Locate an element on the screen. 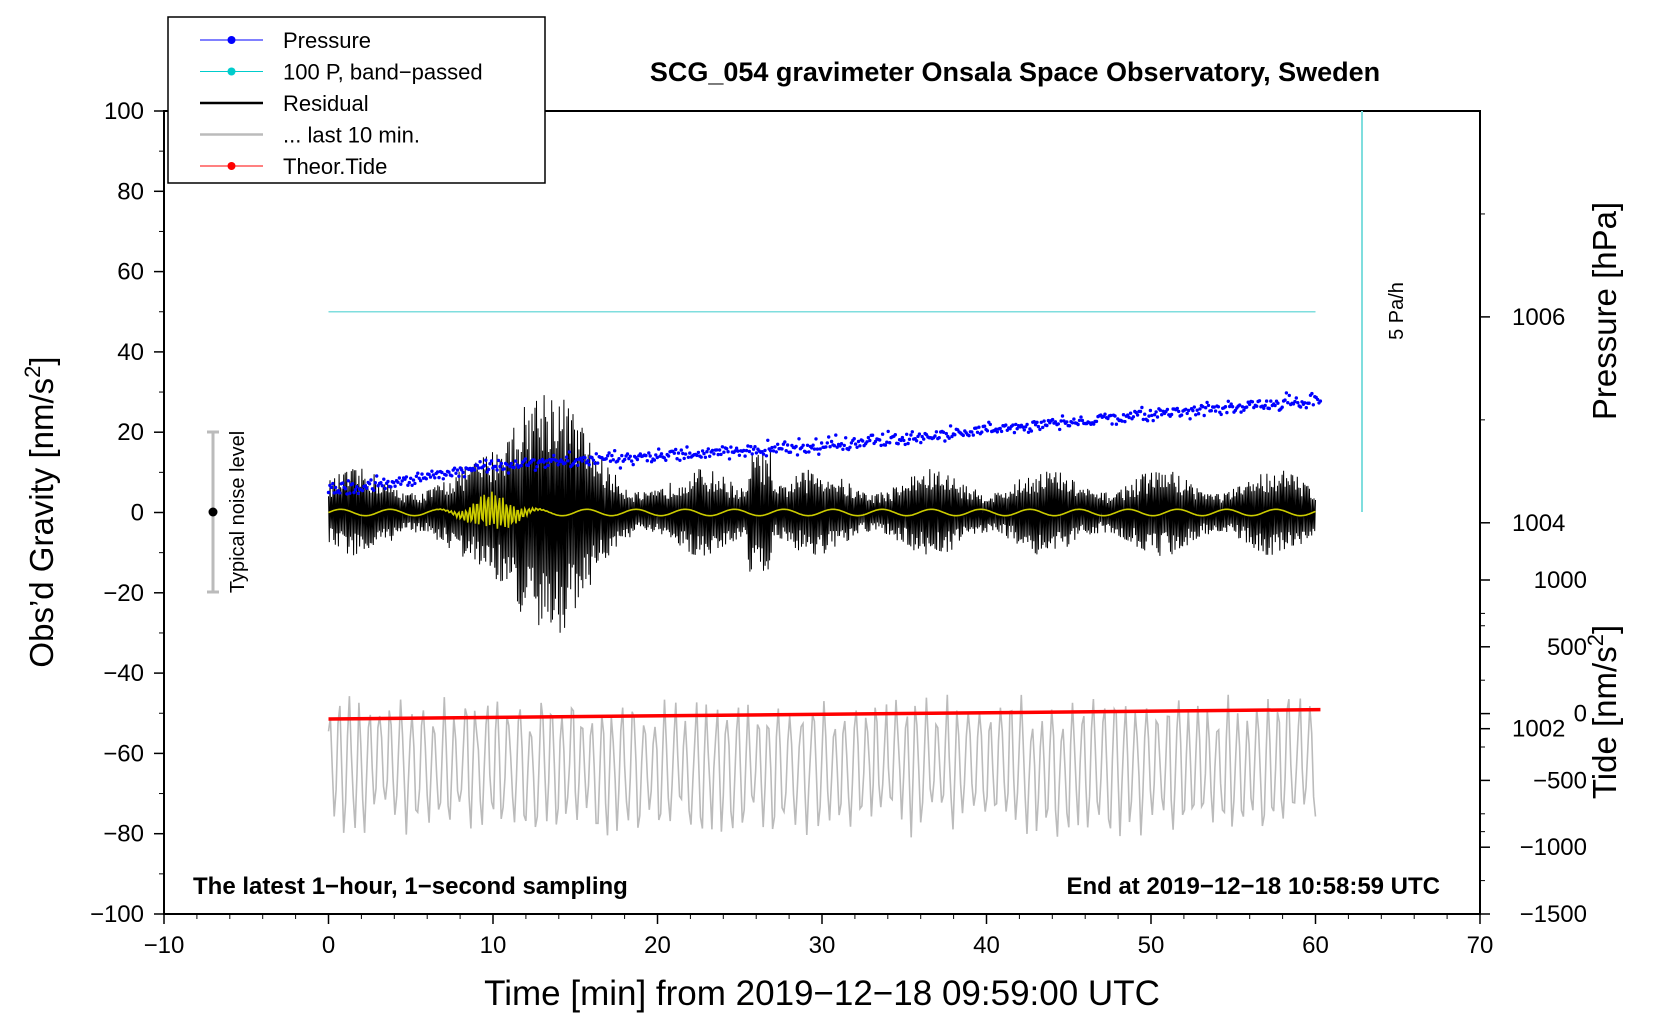 This screenshot has width=1660, height=1020. y-tick-label: 100 is located at coordinates (124, 111).